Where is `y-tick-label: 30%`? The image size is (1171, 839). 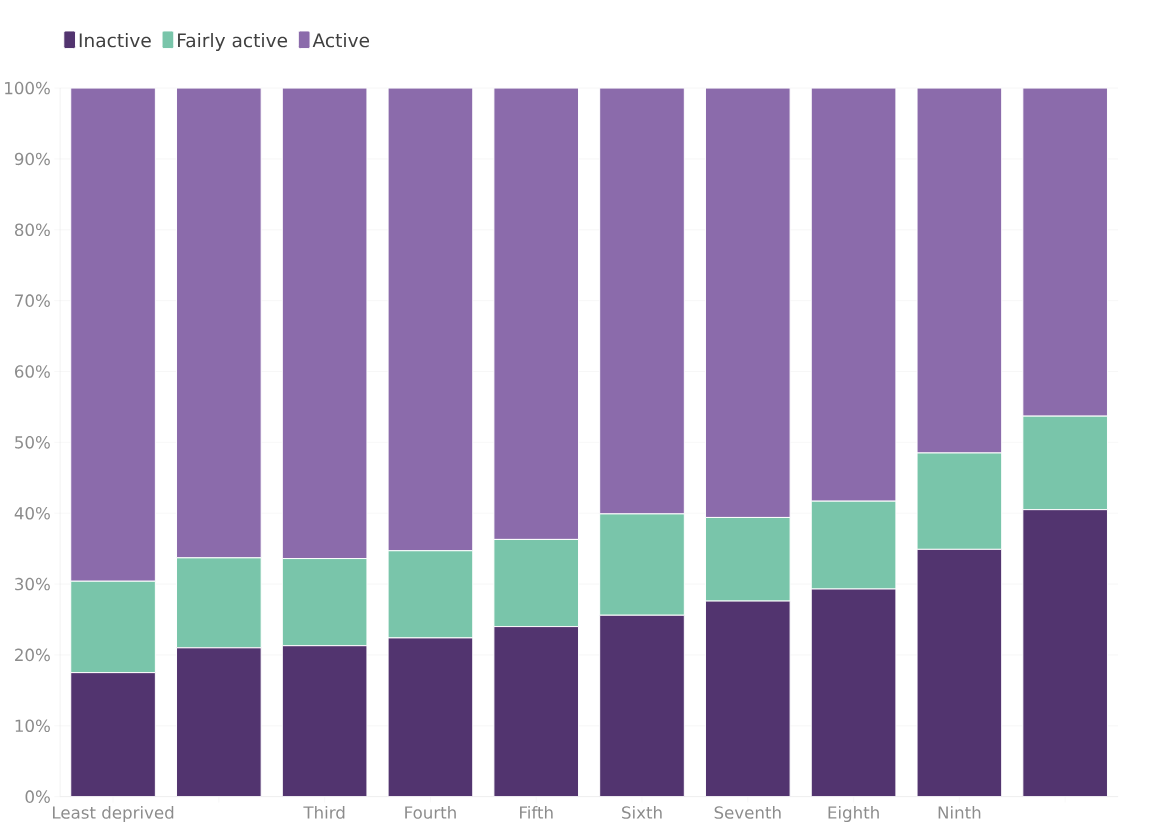
y-tick-label: 30% is located at coordinates (32, 584).